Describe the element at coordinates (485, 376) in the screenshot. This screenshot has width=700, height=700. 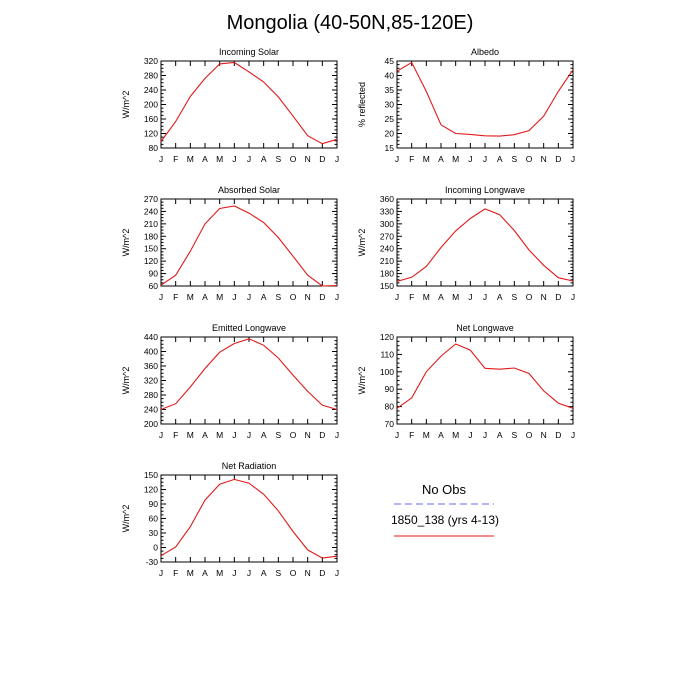
I see `series-line-net-longwave` at that location.